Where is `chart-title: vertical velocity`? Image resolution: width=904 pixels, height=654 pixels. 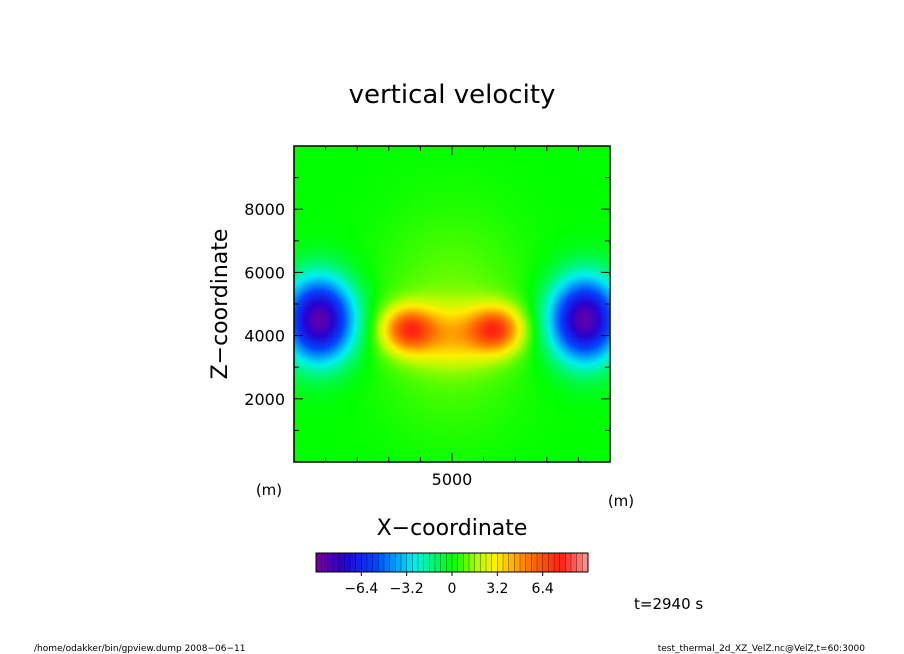
chart-title: vertical velocity is located at coordinates (452, 95).